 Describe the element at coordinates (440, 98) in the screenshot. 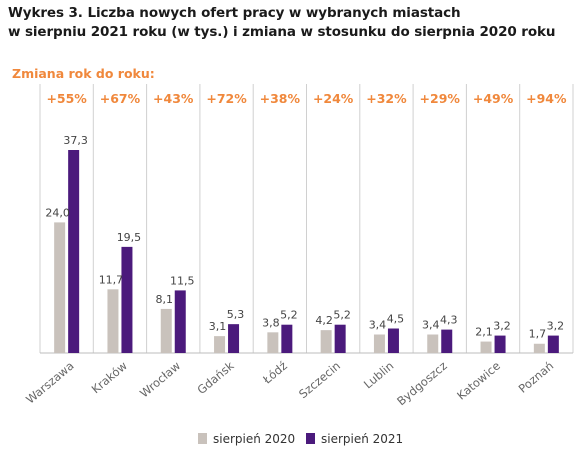

I see `change-label: +29%` at that location.